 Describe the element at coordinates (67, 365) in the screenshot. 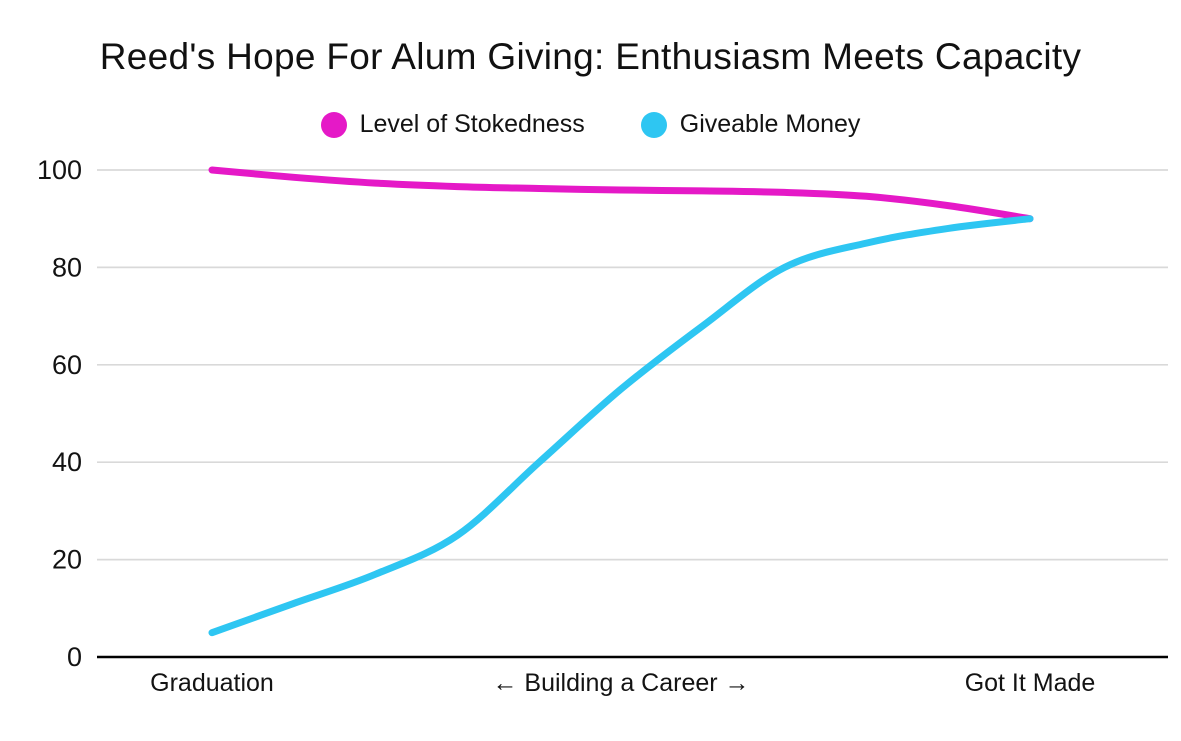

I see `y-tick-label: 60` at that location.